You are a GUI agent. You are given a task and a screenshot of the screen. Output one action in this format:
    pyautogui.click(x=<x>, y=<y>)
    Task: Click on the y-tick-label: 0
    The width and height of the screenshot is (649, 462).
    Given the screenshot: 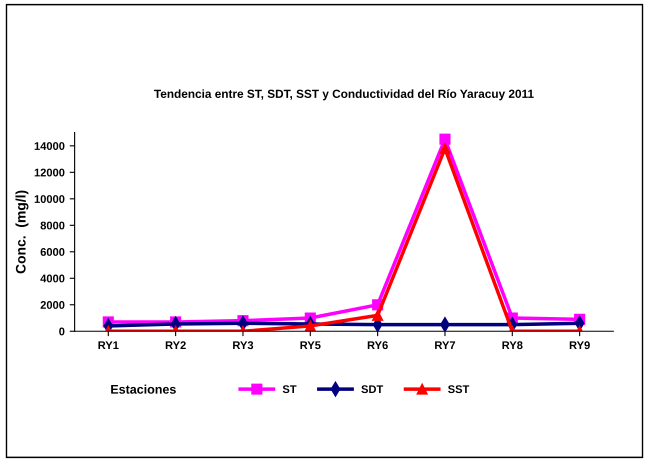 What is the action you would take?
    pyautogui.click(x=61, y=332)
    